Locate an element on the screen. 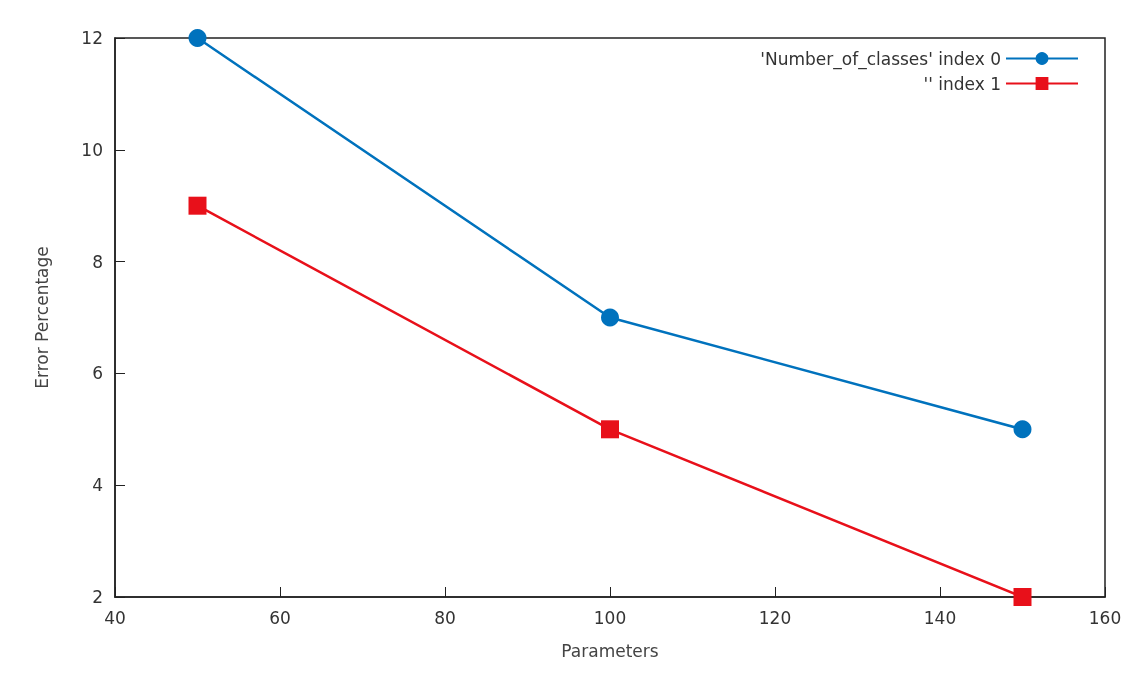 The width and height of the screenshot is (1142, 686). y-tick-label: 2 is located at coordinates (97, 597).